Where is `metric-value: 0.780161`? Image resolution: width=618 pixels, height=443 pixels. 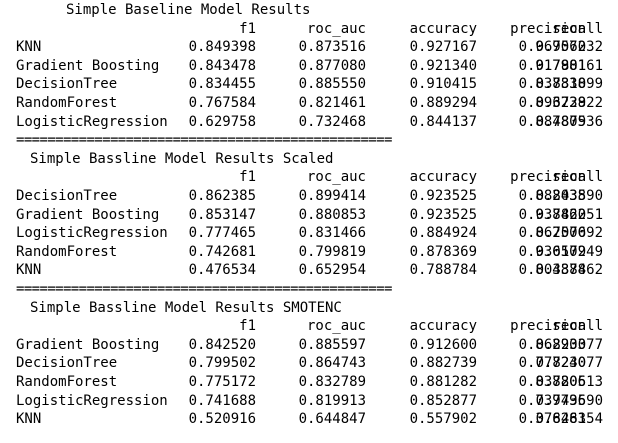
metric-value: 0.780161 is located at coordinates (569, 65).